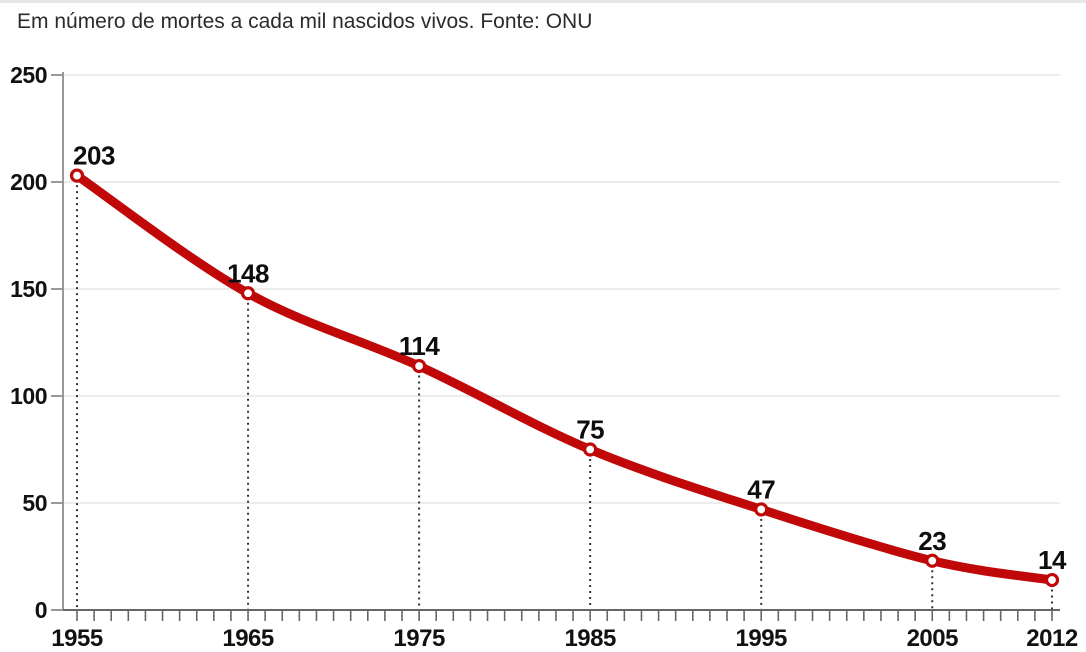  What do you see at coordinates (1052, 560) in the screenshot?
I see `data-point-label-2012: 14` at bounding box center [1052, 560].